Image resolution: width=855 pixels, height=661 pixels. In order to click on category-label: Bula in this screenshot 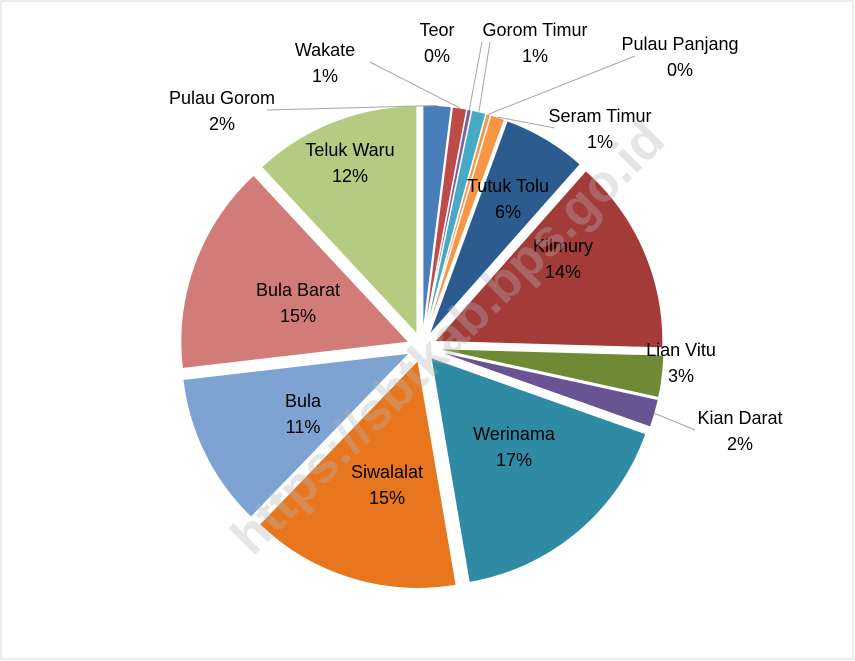, I will do `click(303, 401)`.